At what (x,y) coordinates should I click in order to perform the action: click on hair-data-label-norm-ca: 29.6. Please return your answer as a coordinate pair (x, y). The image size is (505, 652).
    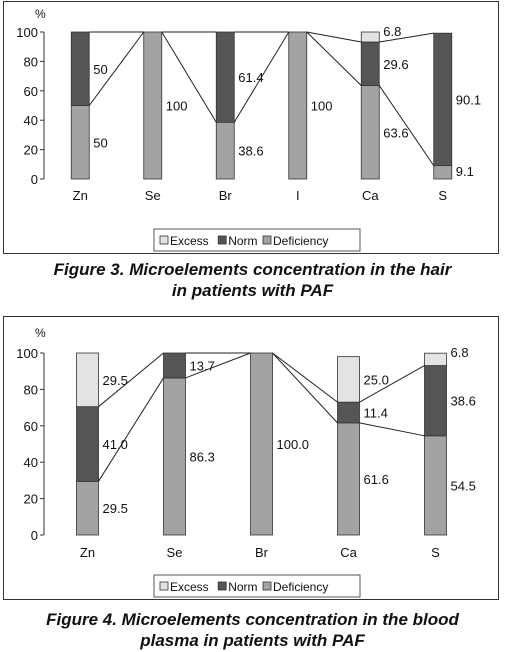
    Looking at the image, I should click on (395, 64).